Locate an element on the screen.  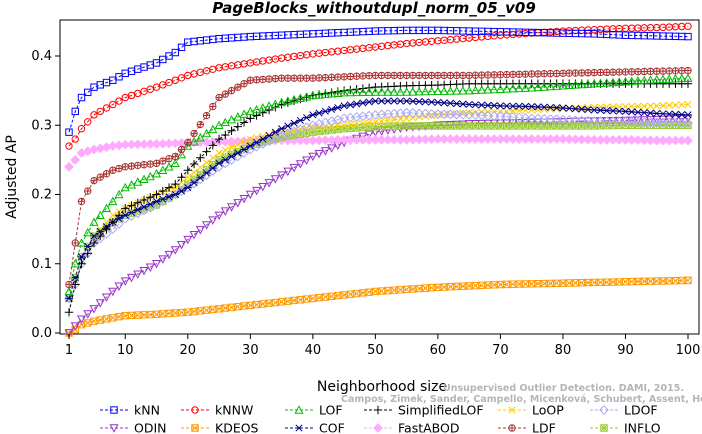
legend-item-ldof: LDOF is located at coordinates (624, 410).